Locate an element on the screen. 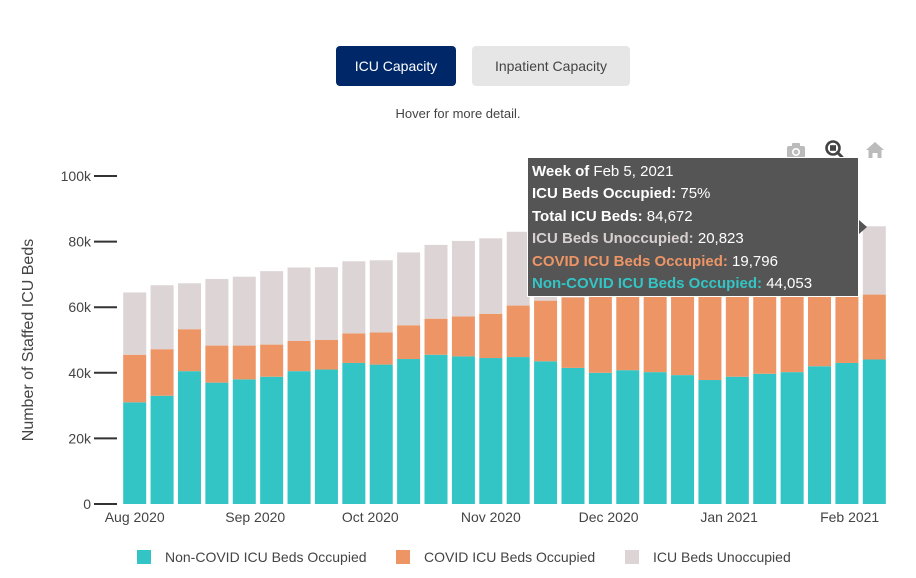 The image size is (916, 578). tab-icu-capacity: ICU Capacity is located at coordinates (396, 66).